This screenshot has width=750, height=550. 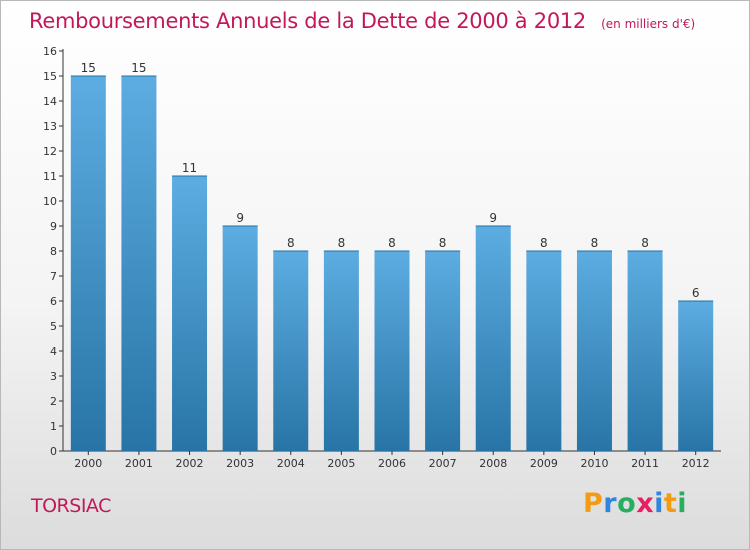 I want to click on proxiti-logo: Proxiti, so click(x=635, y=503).